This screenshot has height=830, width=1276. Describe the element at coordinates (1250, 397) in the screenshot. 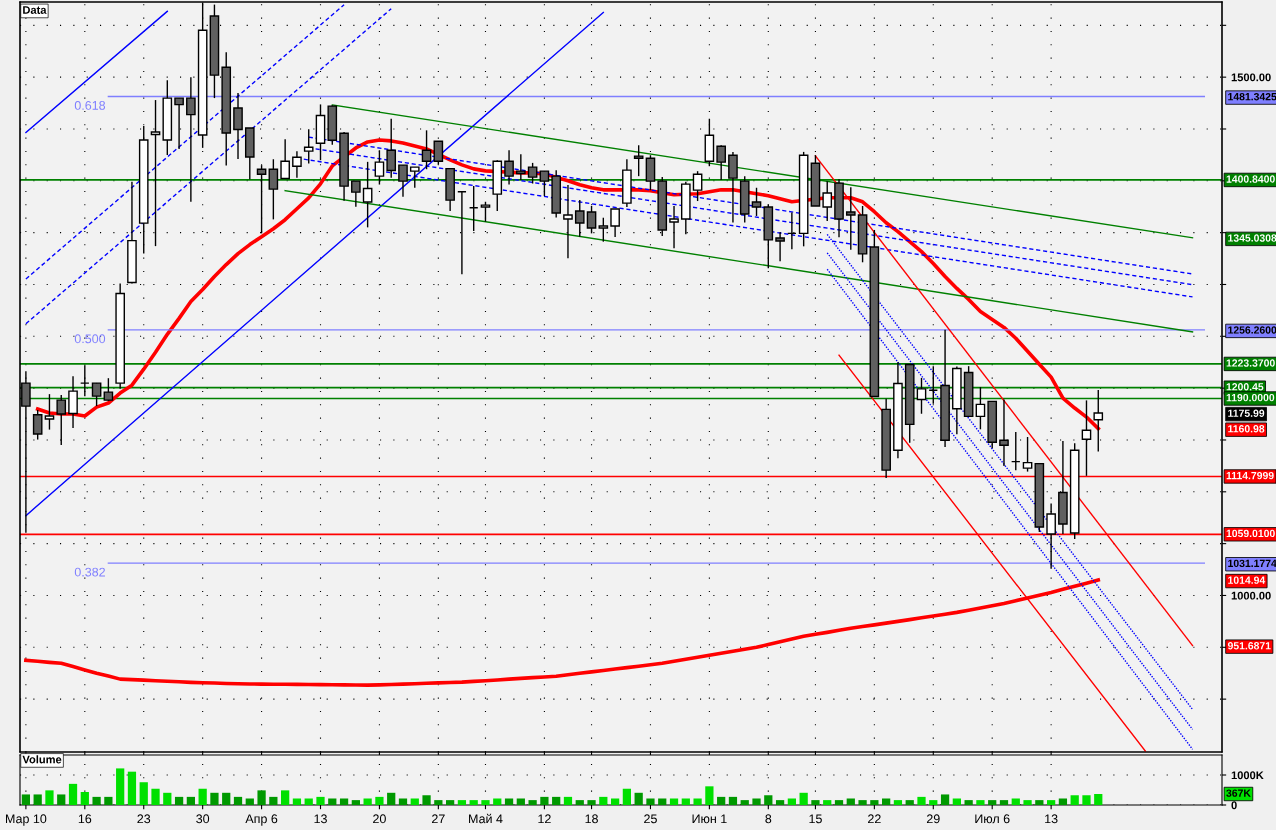

I see `ref-line-label: 1190.0000` at that location.